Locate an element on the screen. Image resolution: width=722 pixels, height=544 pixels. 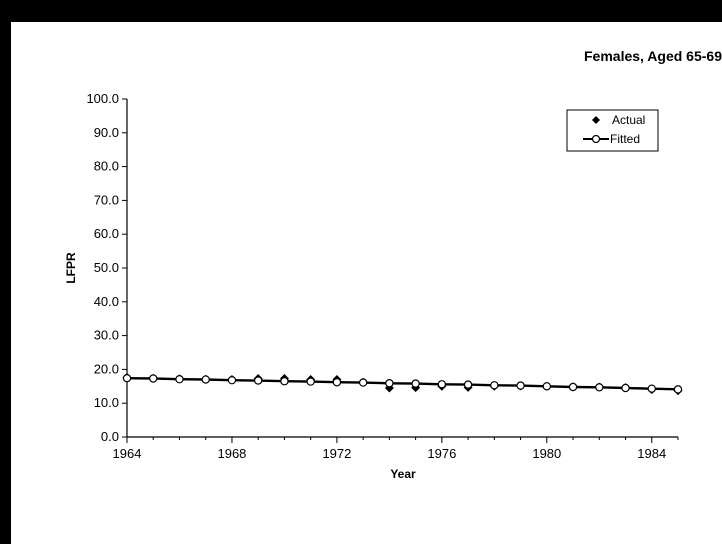
y-tick-label: 20.0 is located at coordinates (106, 368).